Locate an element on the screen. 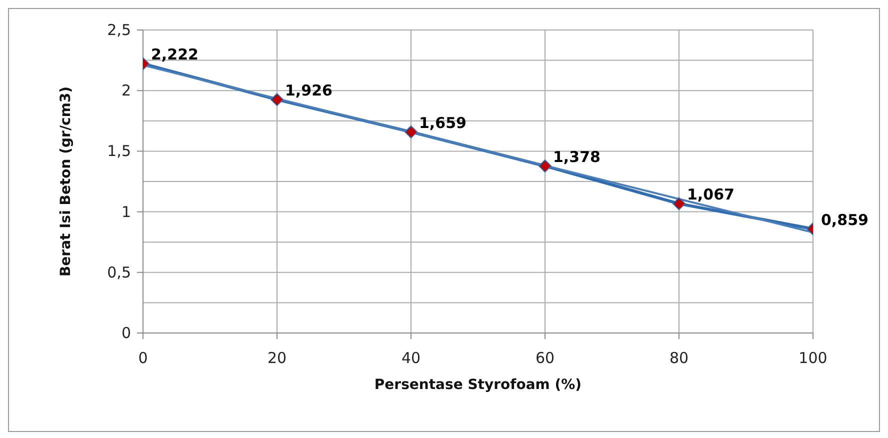  x-tick-label: 40 is located at coordinates (411, 358).